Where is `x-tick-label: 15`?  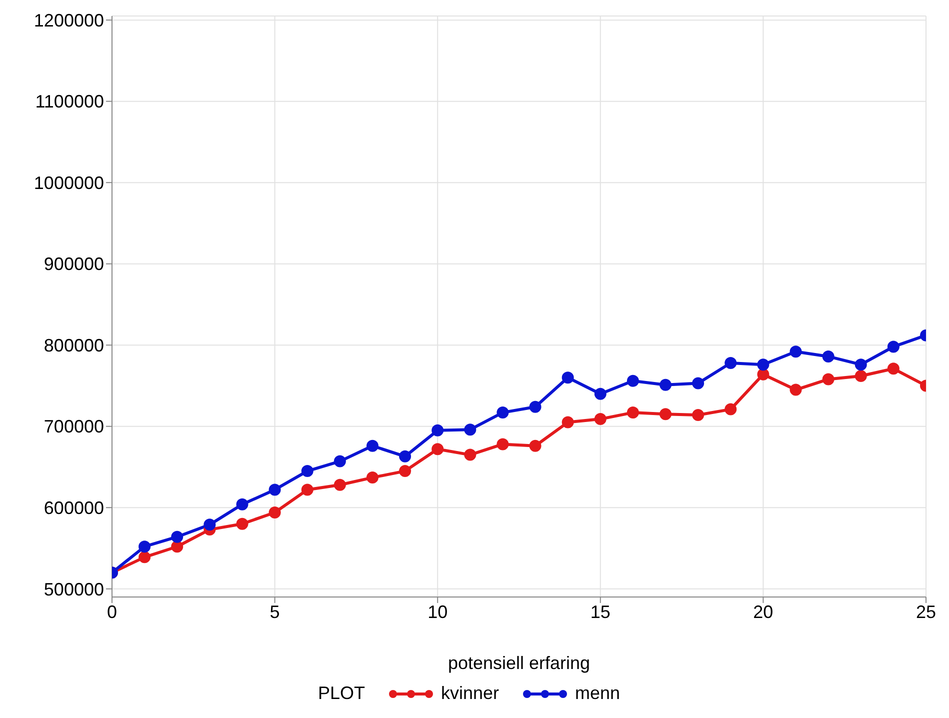
x-tick-label: 15 is located at coordinates (600, 612).